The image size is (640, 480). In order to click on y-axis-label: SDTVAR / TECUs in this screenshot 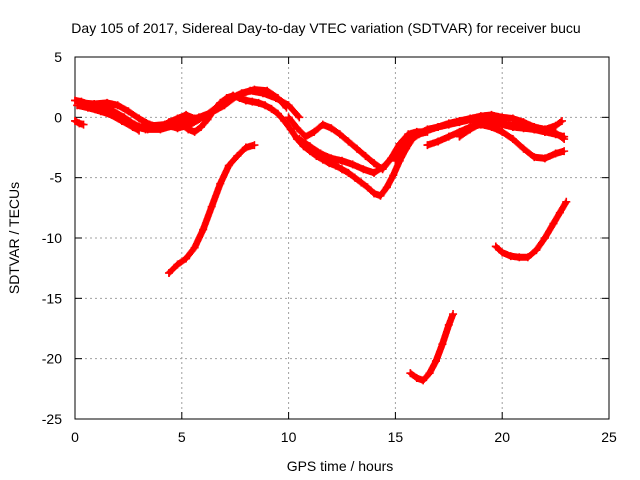, I will do `click(14, 238)`.